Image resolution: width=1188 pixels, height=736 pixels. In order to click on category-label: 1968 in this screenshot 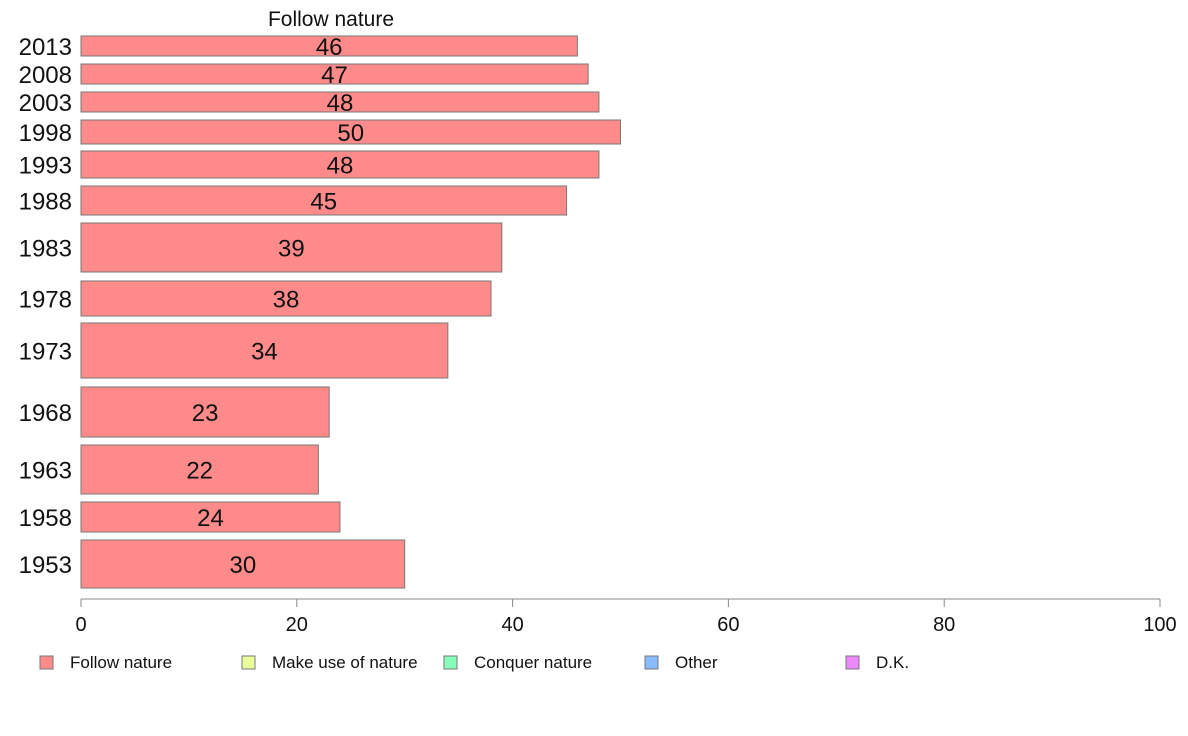, I will do `click(45, 413)`.